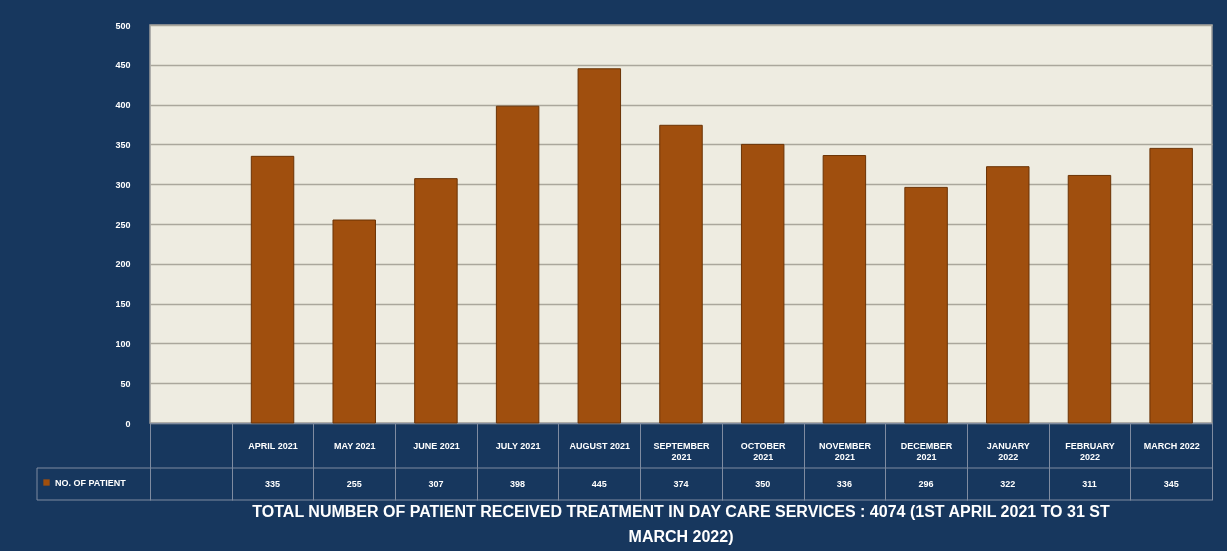  Describe the element at coordinates (123, 343) in the screenshot. I see `y-tick-label: 100` at that location.